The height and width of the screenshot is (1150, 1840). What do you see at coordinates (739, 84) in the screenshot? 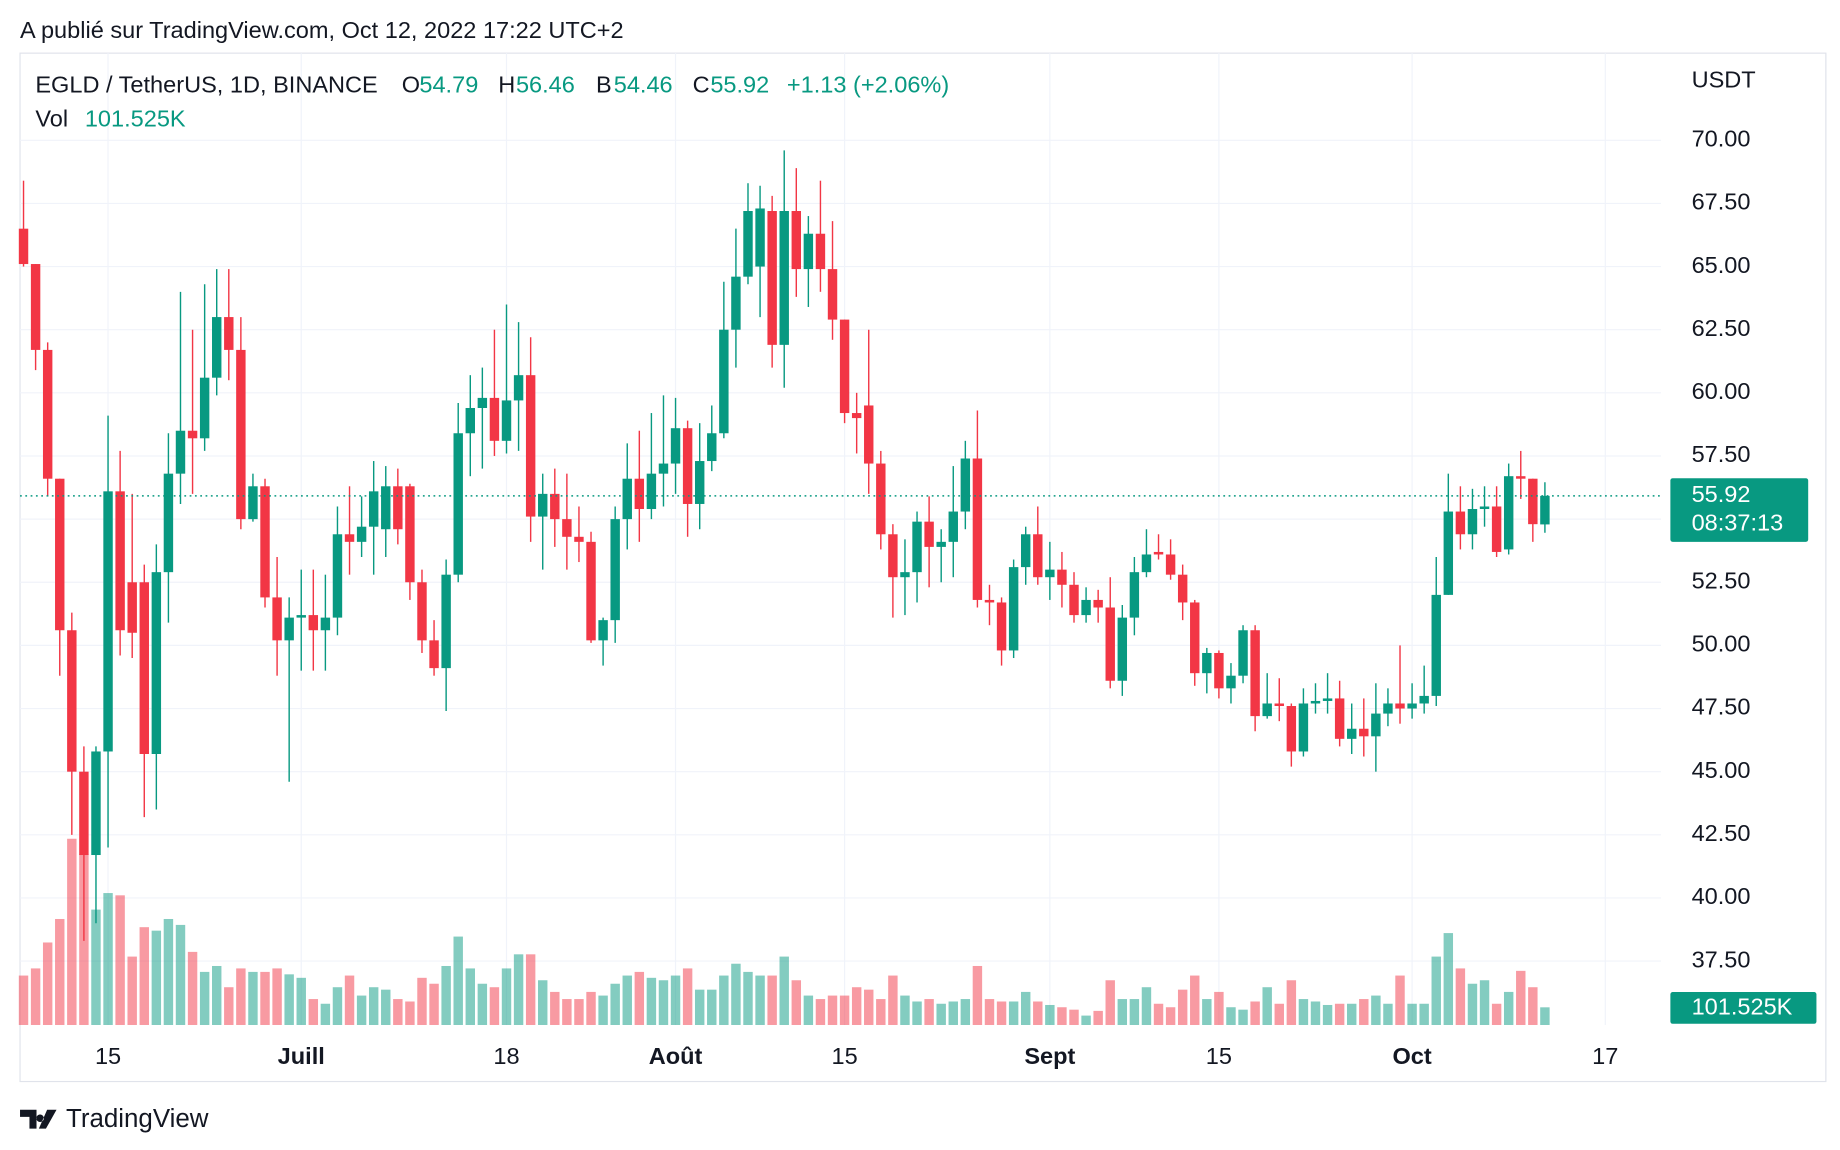
I see `ohlc-value: 55.92` at bounding box center [739, 84].